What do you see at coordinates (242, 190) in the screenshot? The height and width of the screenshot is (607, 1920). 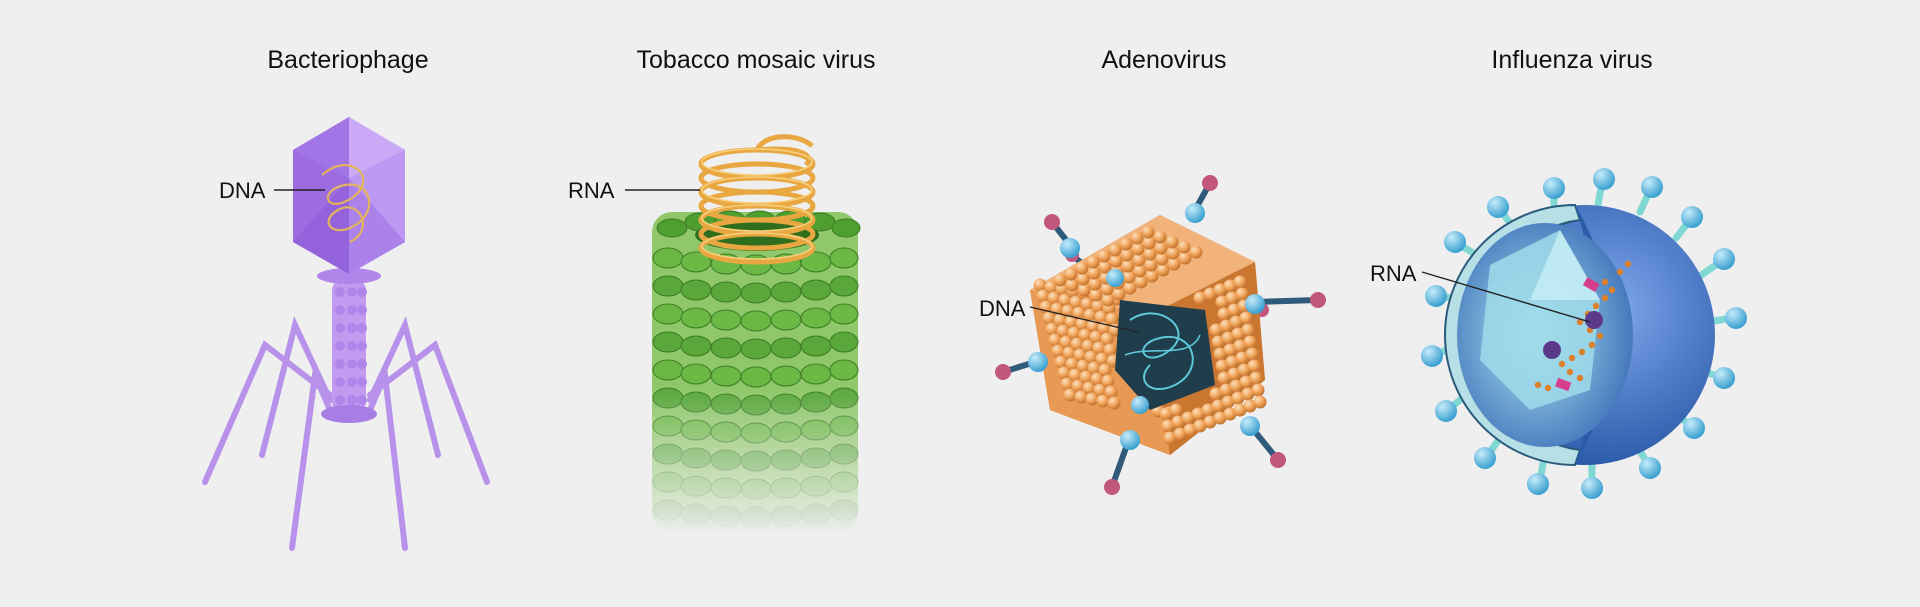 I see `bacteriophage-dna-label: DNA` at bounding box center [242, 190].